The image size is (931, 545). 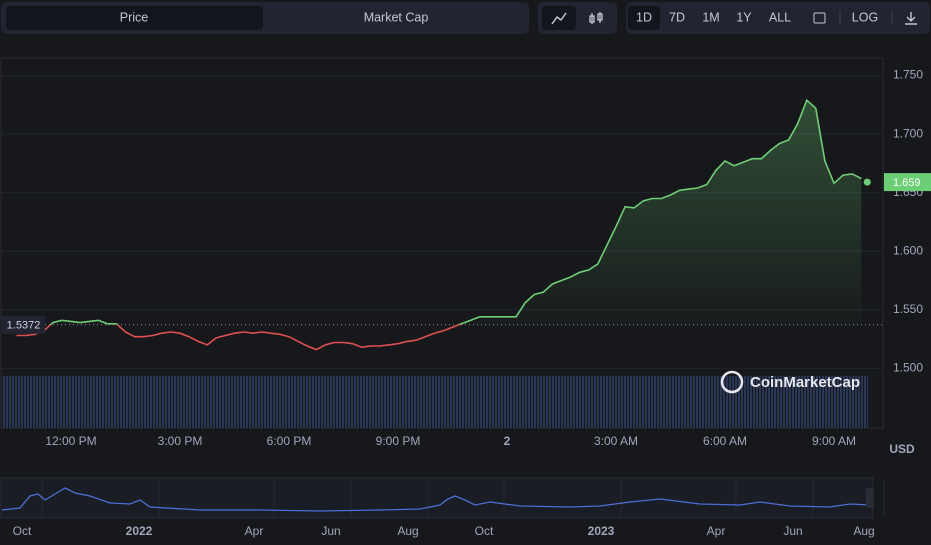 What do you see at coordinates (559, 18) in the screenshot?
I see `line-icon` at bounding box center [559, 18].